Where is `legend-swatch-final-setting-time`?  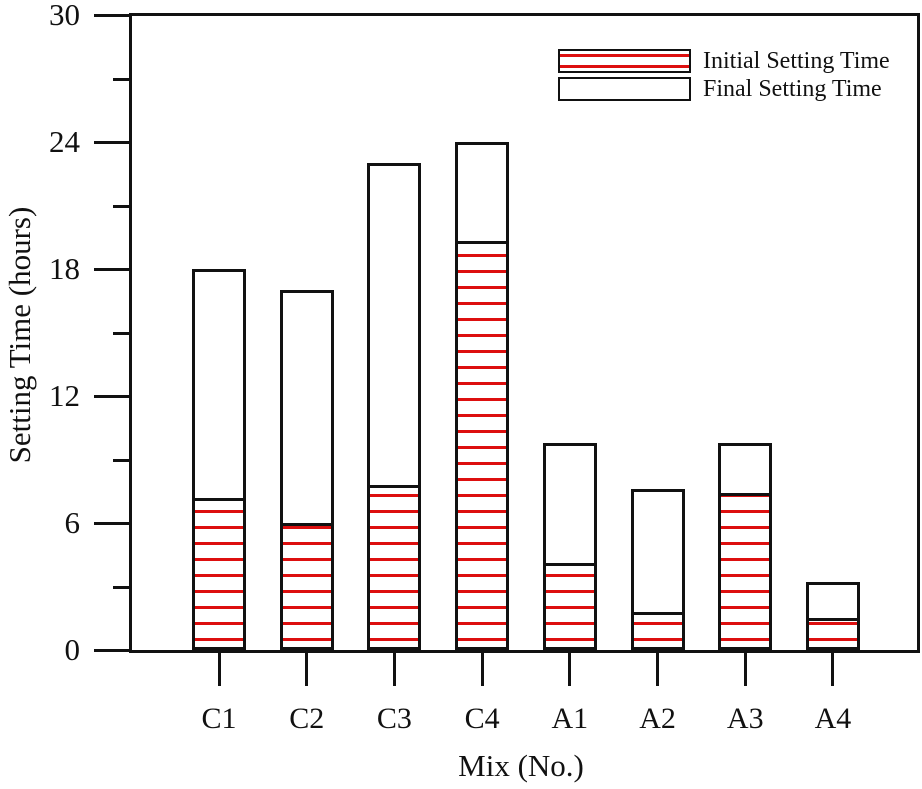 legend-swatch-final-setting-time is located at coordinates (624, 89).